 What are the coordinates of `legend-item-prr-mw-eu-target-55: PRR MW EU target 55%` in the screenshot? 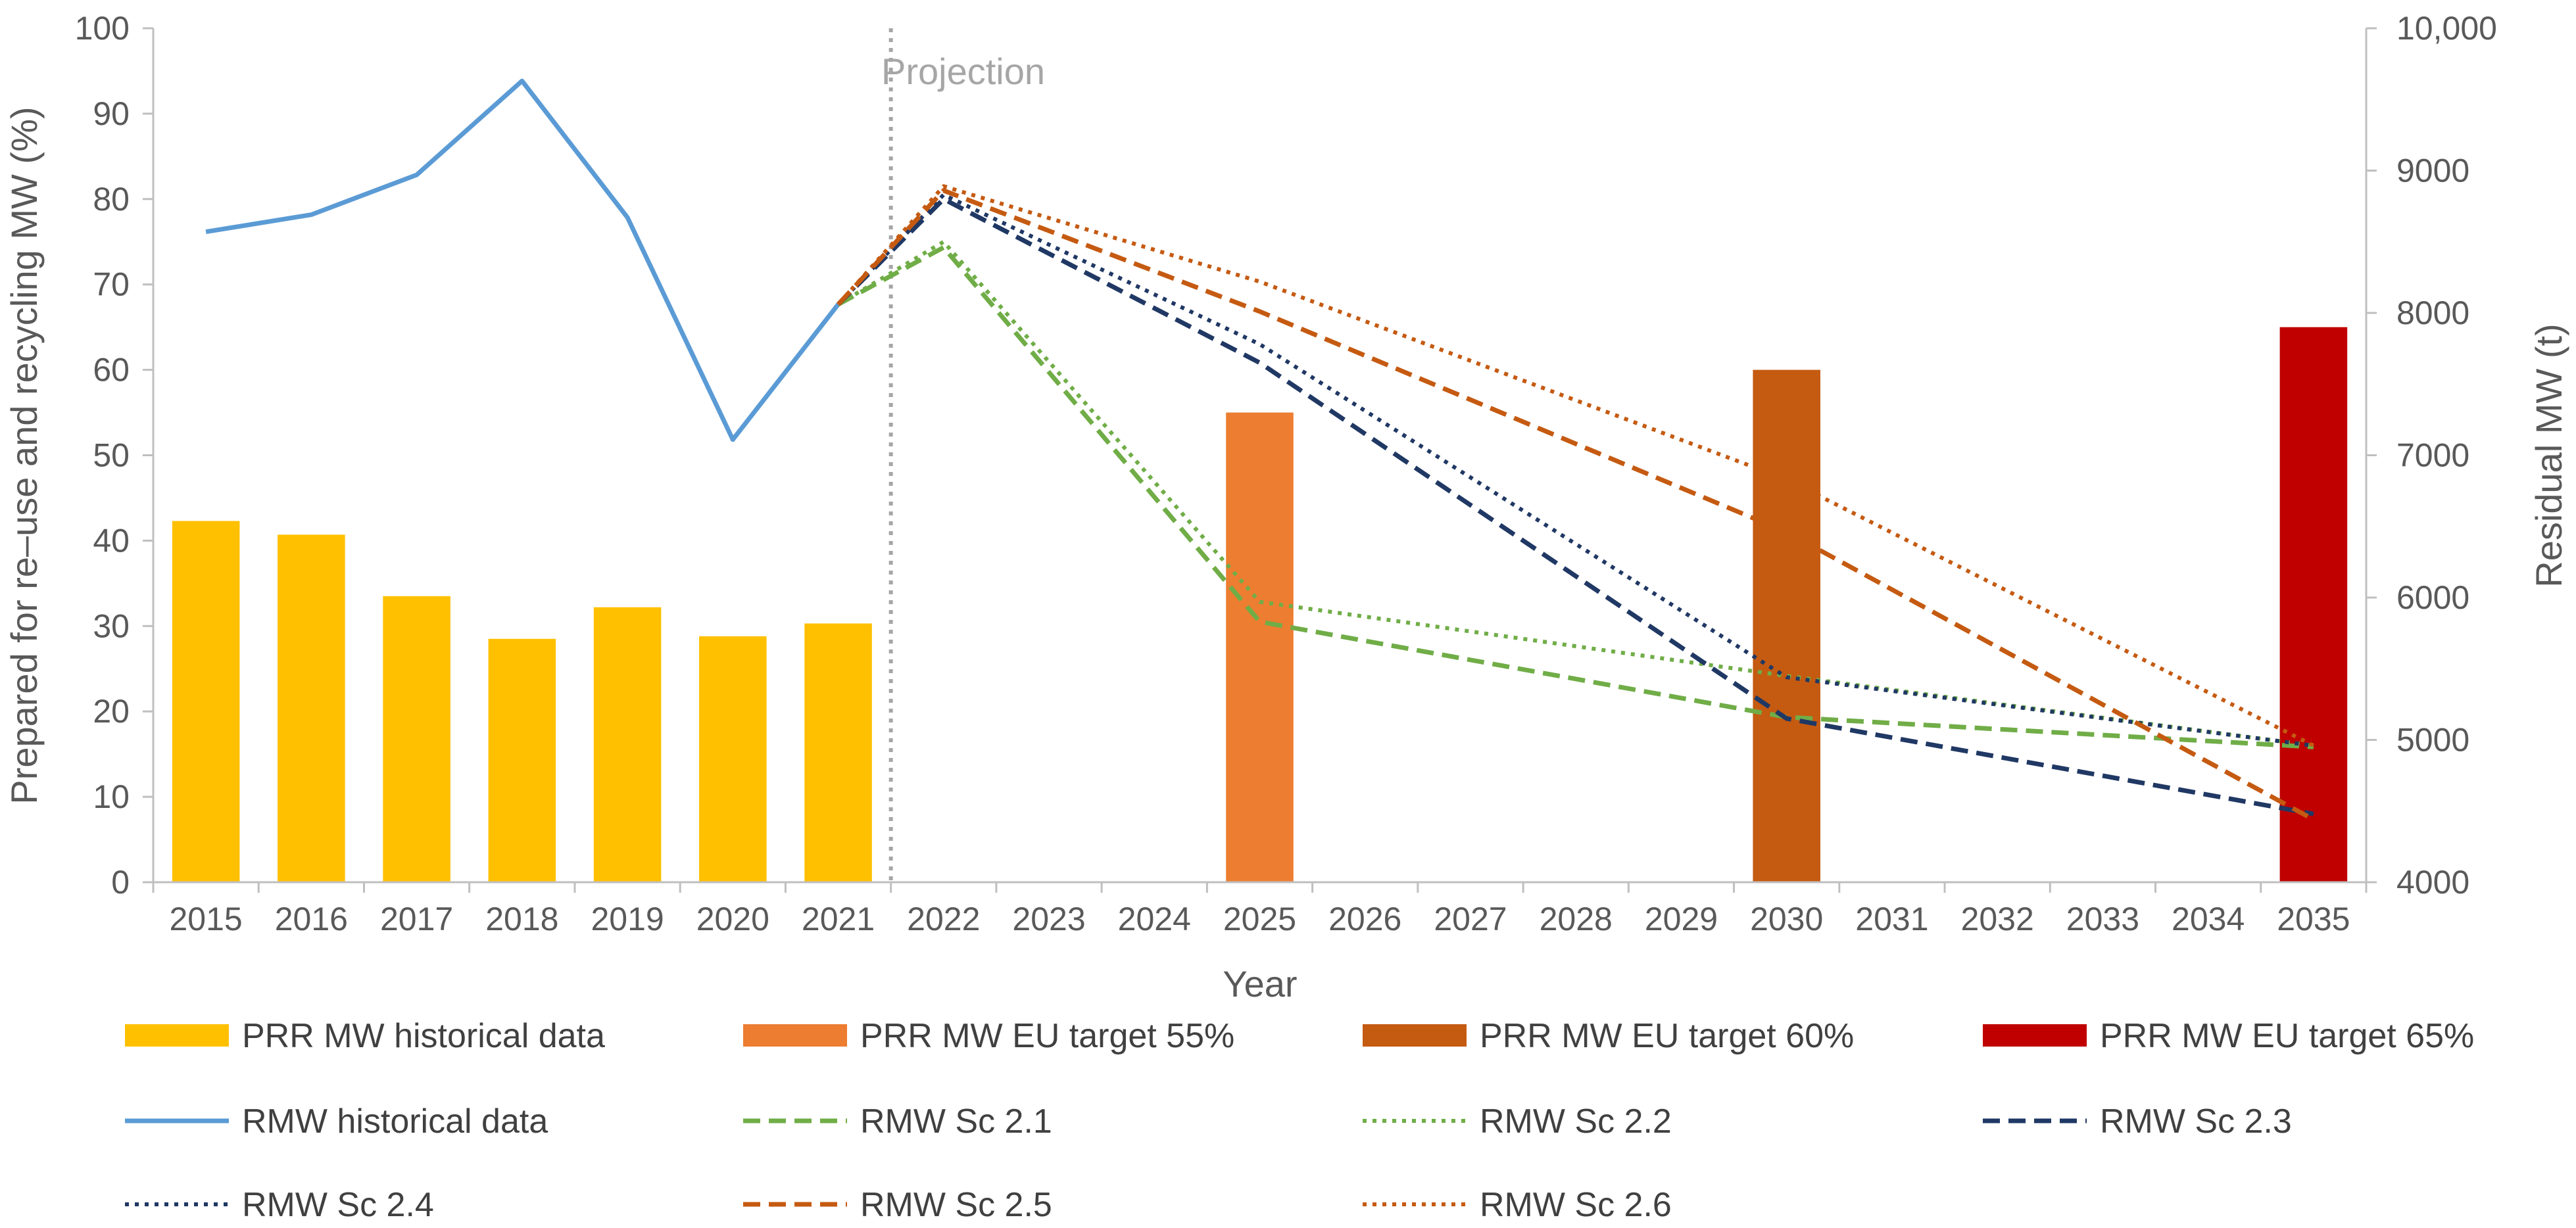 It's located at (989, 1036).